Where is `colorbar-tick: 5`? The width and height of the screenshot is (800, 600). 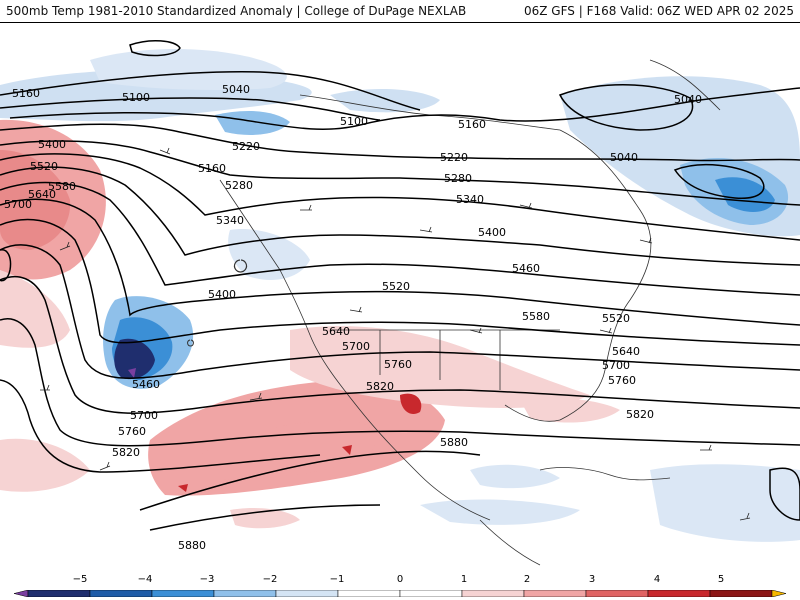 colorbar-tick: 5 is located at coordinates (721, 579).